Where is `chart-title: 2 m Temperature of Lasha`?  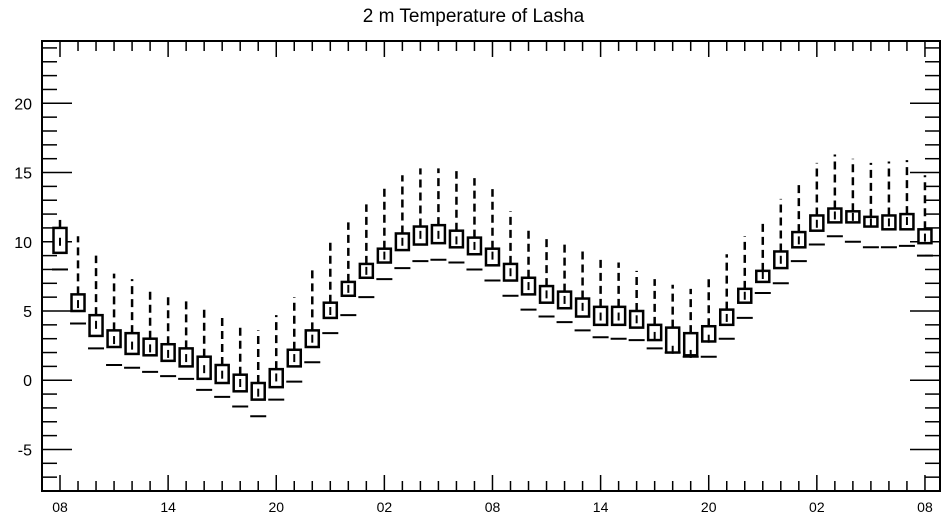 chart-title: 2 m Temperature of Lasha is located at coordinates (473, 16).